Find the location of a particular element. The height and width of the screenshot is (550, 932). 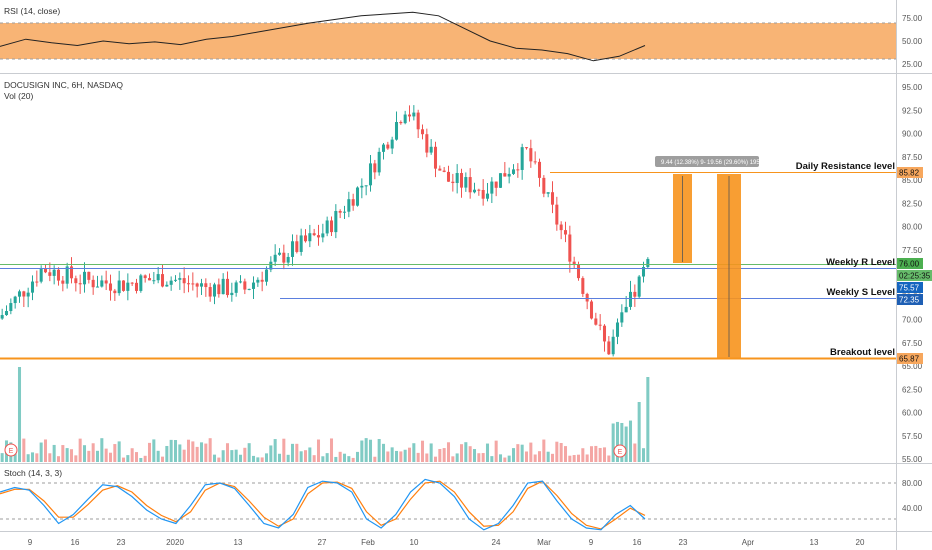

price-tick: 57.50 is located at coordinates (912, 436).